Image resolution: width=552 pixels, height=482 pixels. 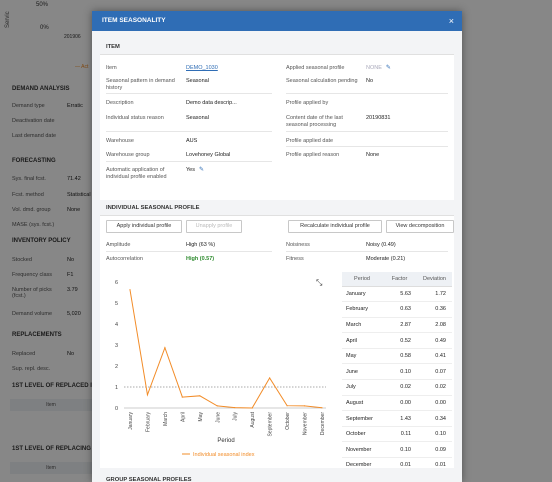 What do you see at coordinates (116, 283) in the screenshot?
I see `y-tick-label: 6` at bounding box center [116, 283].